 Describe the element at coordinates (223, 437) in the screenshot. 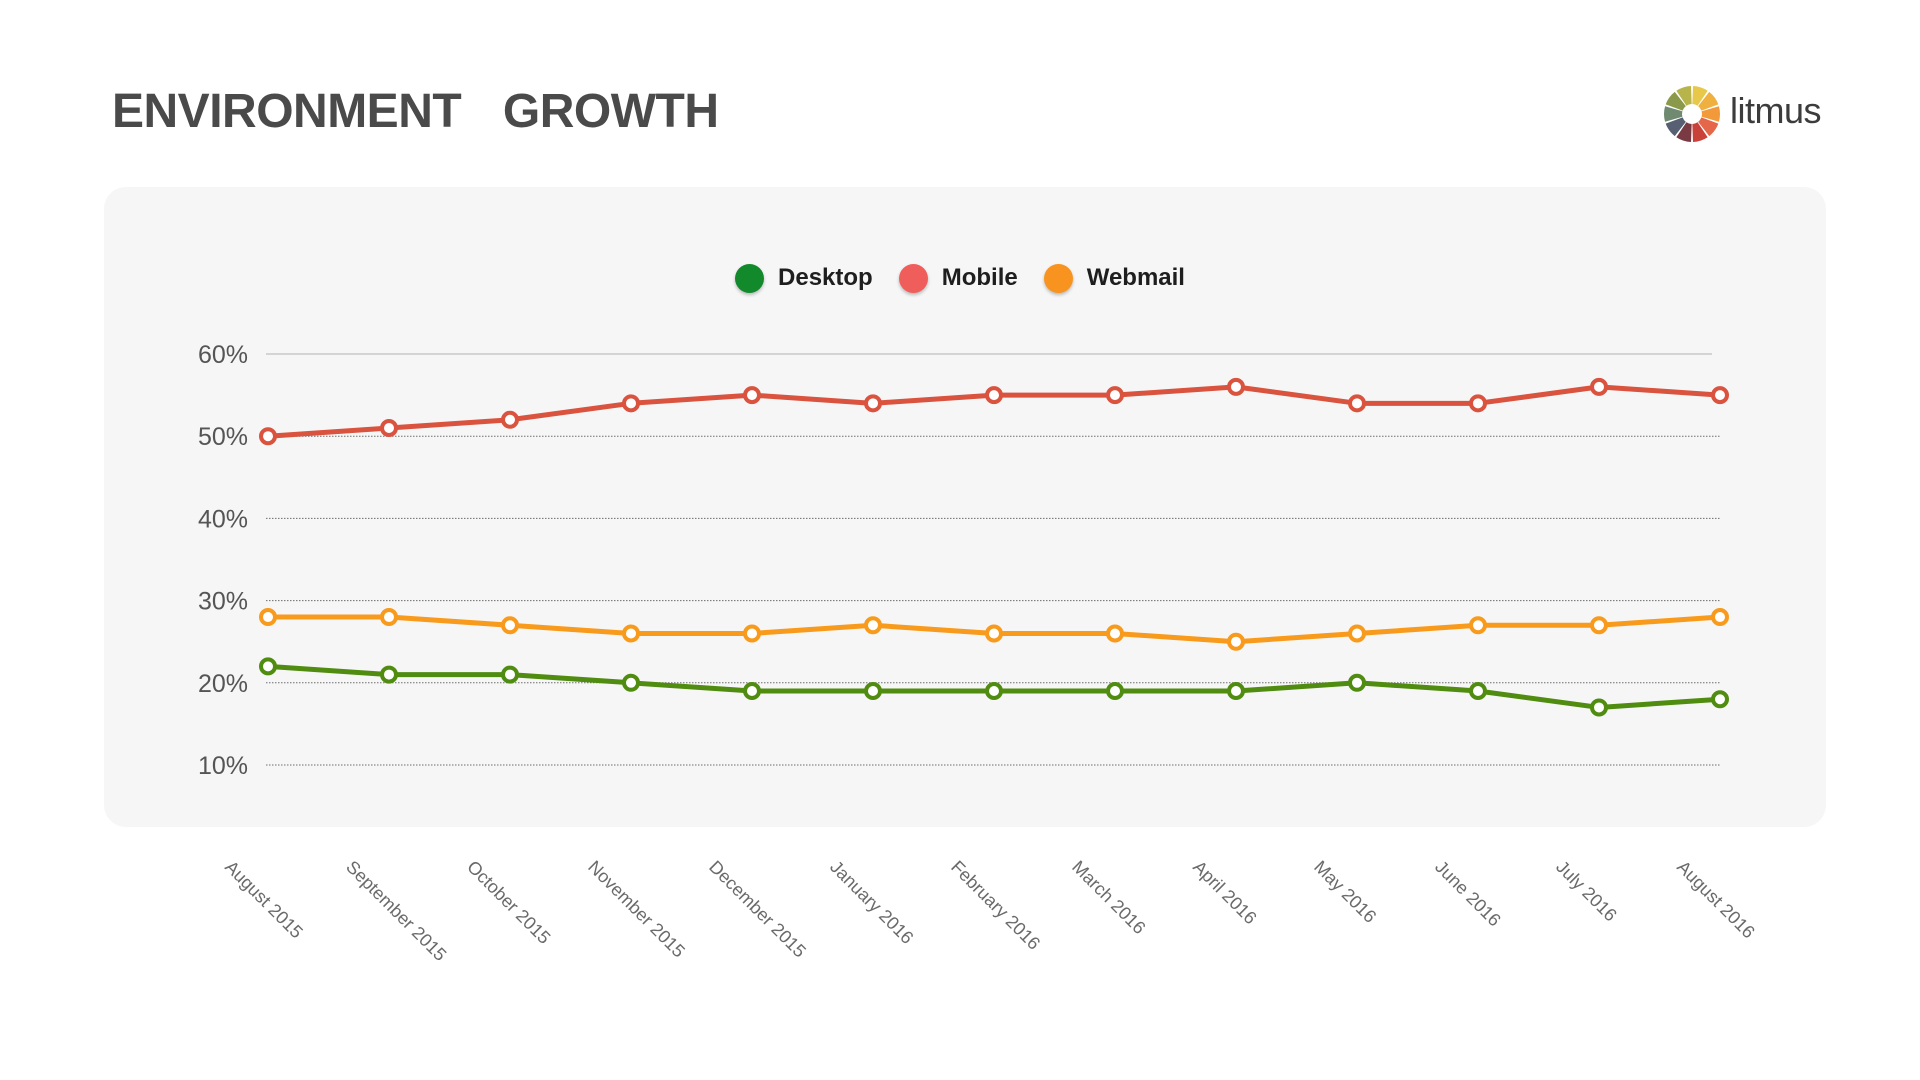

I see `y-tick-label: 50%` at that location.